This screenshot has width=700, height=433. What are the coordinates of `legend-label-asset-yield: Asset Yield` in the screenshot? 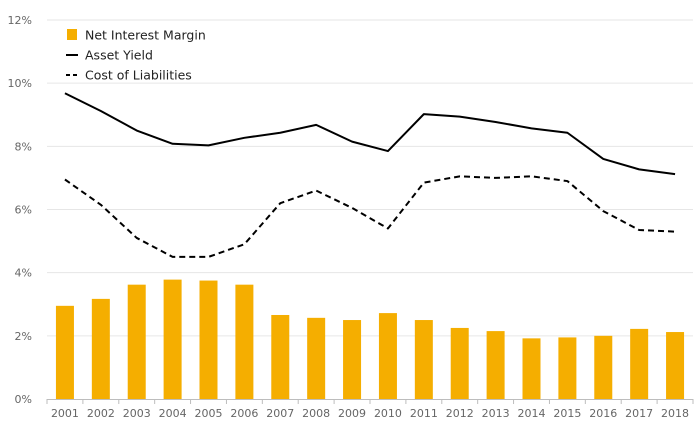 It's located at (119, 55).